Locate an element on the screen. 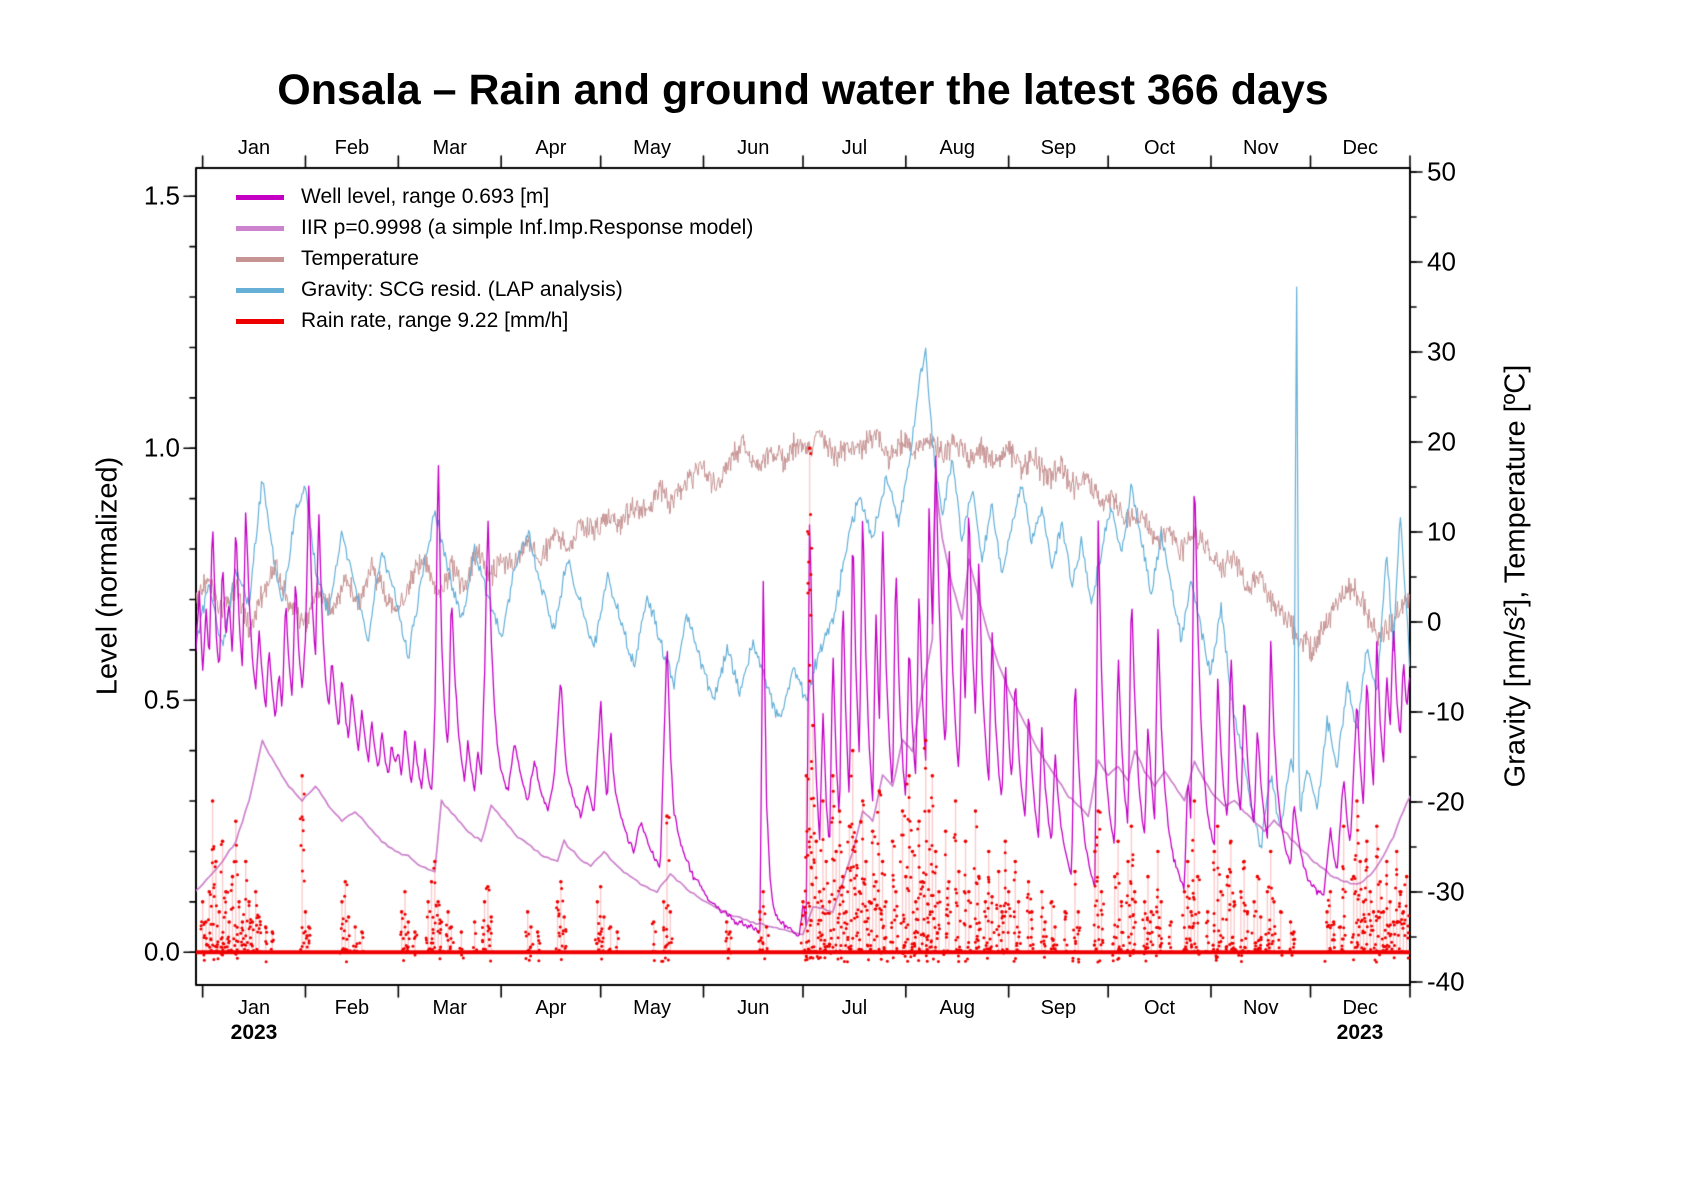 This screenshot has height=1190, width=1684. legend-label: Well level, range 0.693 [m] is located at coordinates (425, 196).